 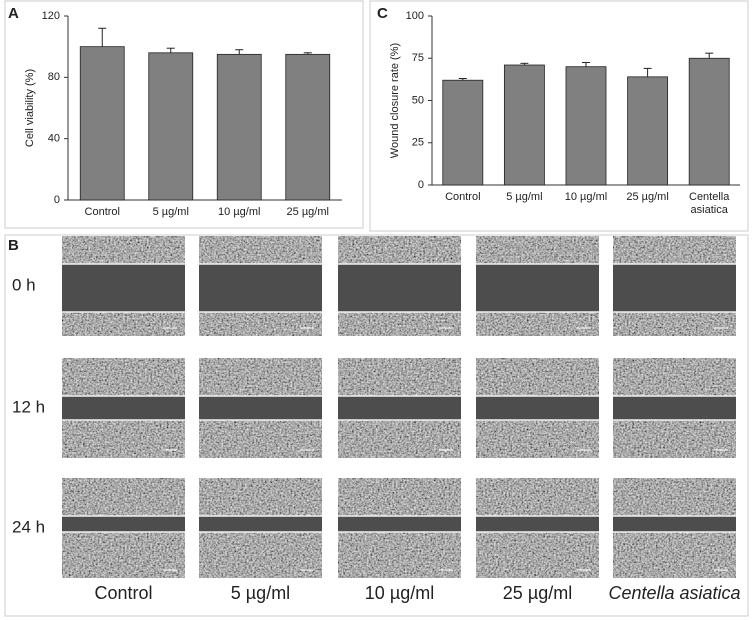 What do you see at coordinates (418, 143) in the screenshot?
I see `y-tick-label: 25` at bounding box center [418, 143].